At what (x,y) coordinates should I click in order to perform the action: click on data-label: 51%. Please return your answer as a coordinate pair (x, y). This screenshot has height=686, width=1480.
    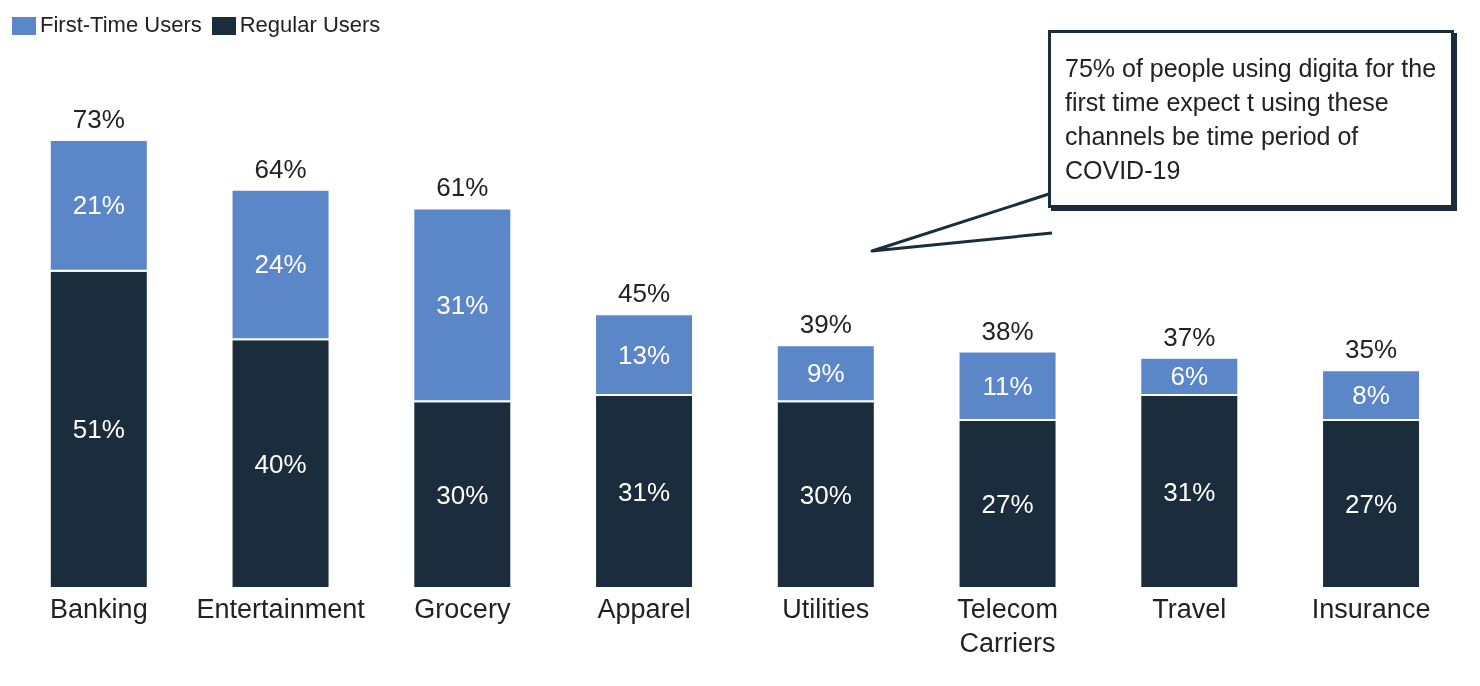
    Looking at the image, I should click on (98, 429).